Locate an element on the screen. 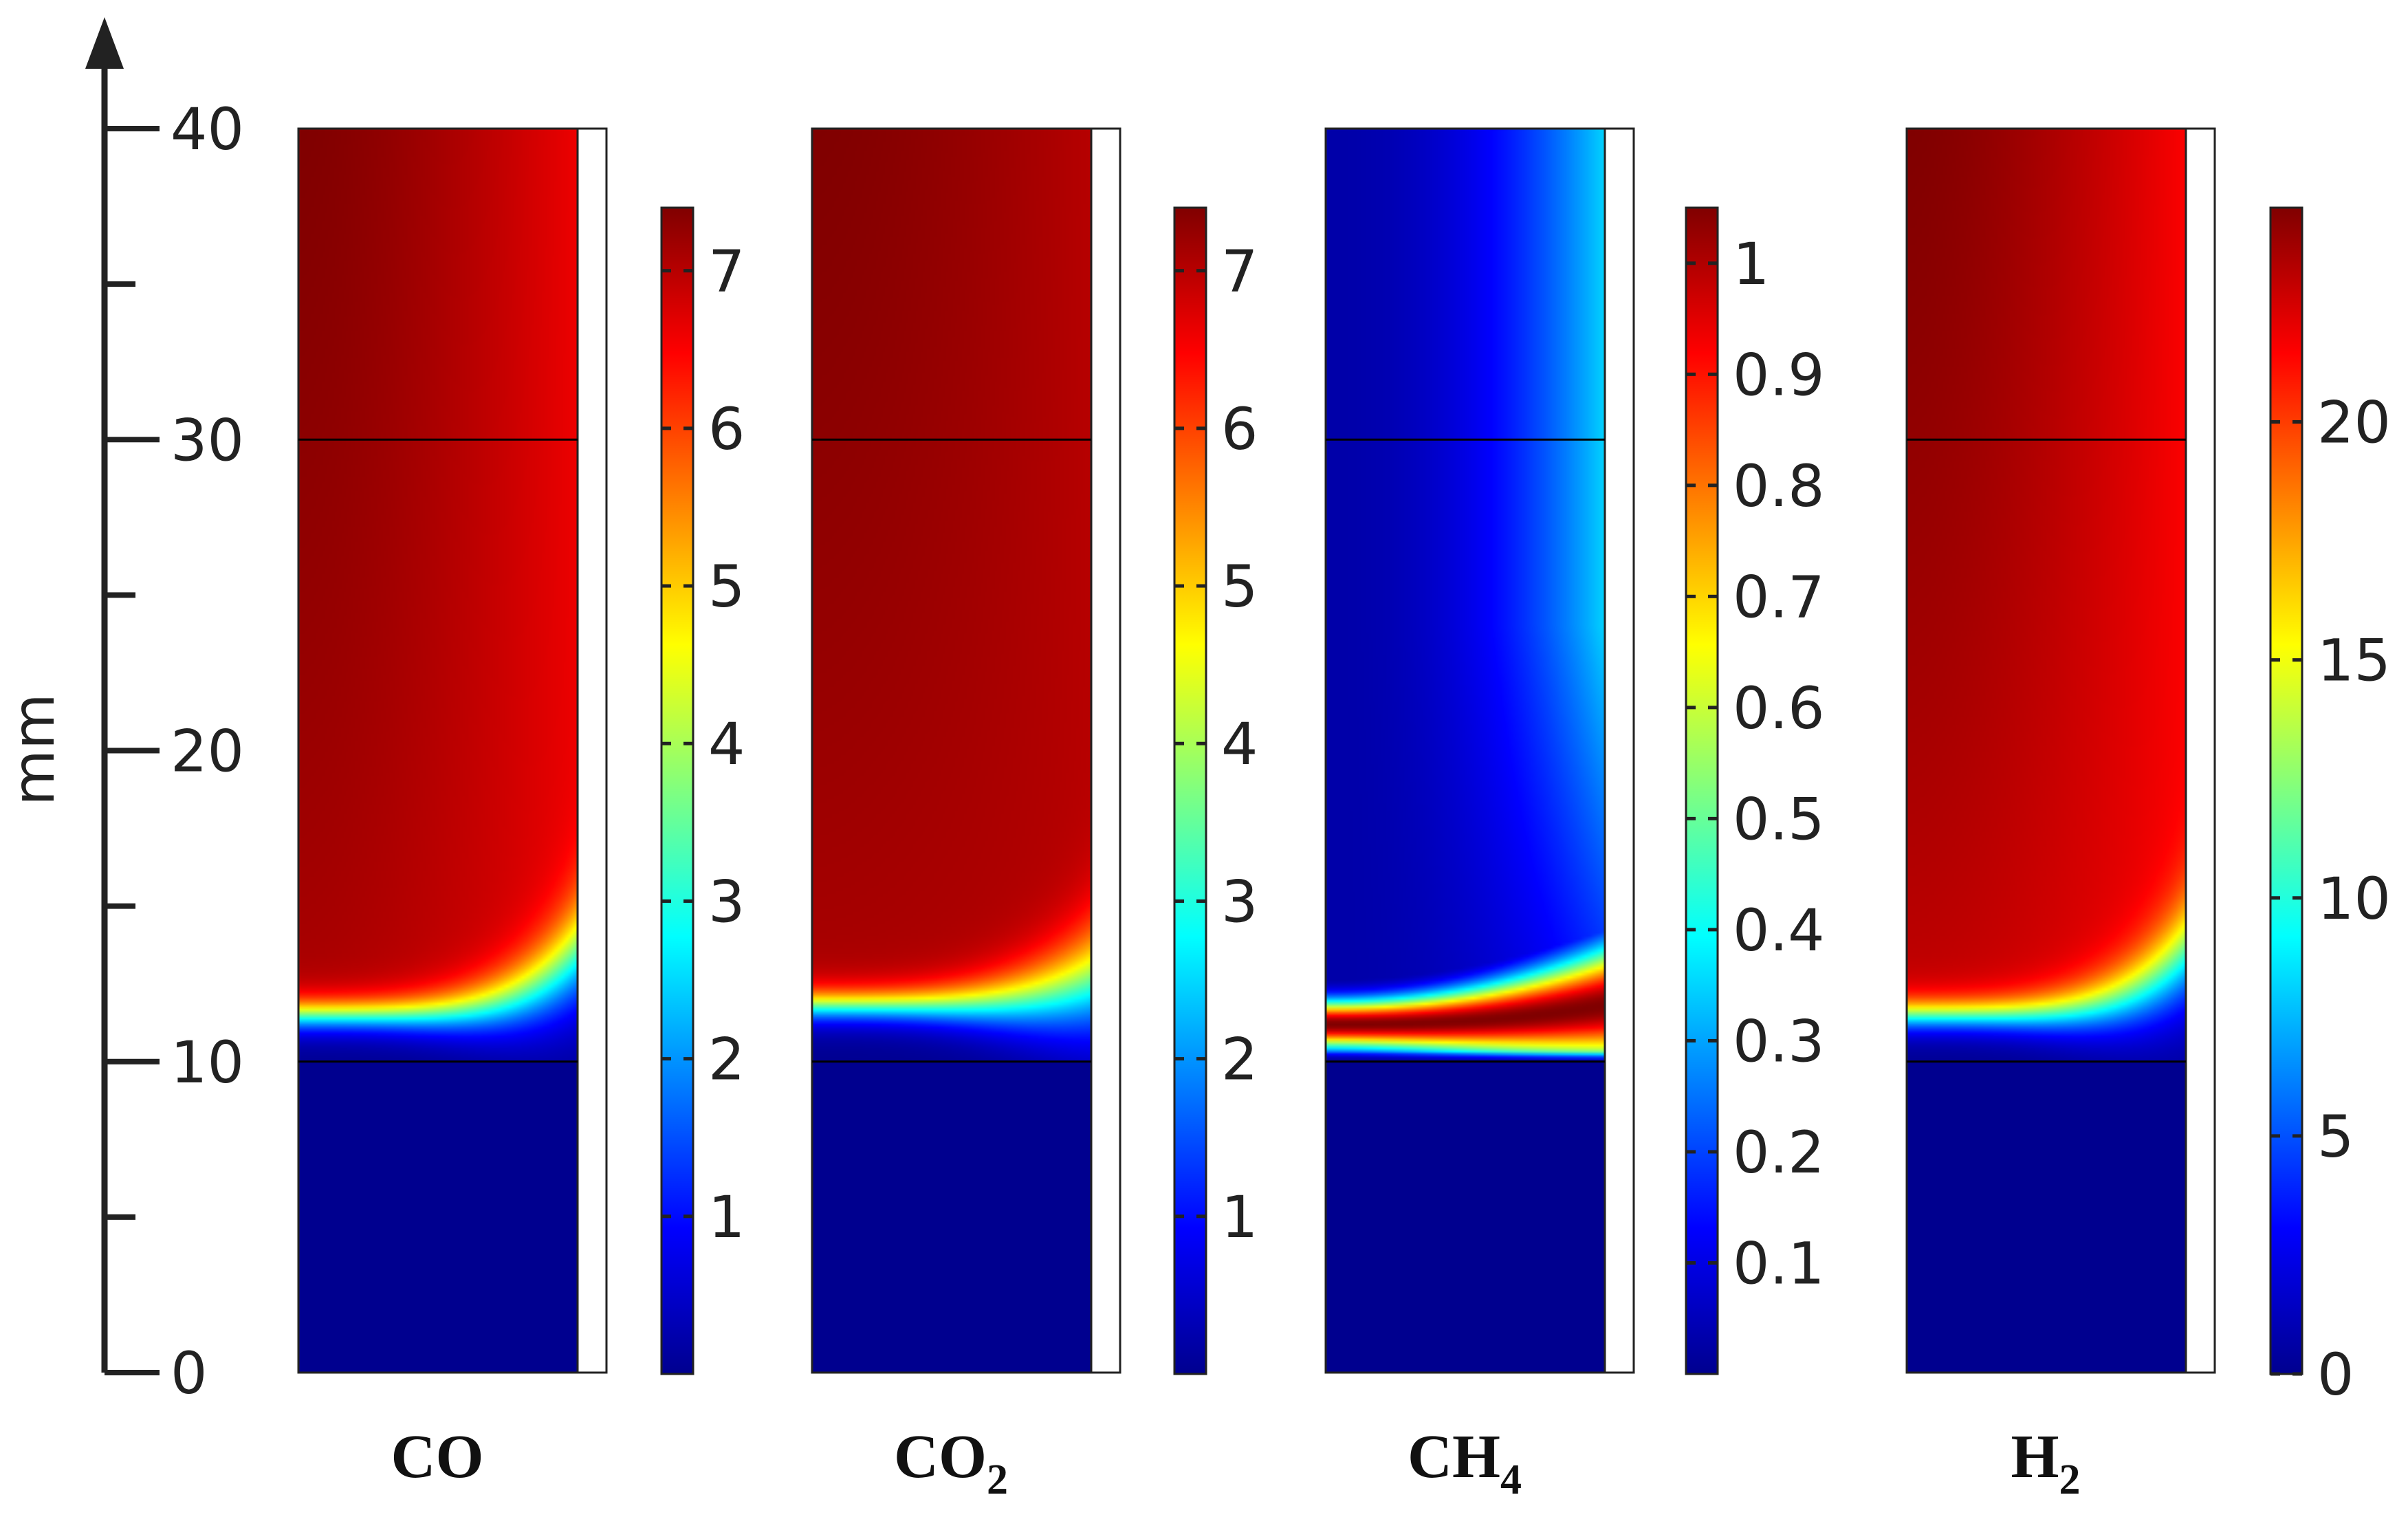 This screenshot has width=2408, height=1528. colorbar-tick-label-ch4-2: 0.3 is located at coordinates (1779, 1041).